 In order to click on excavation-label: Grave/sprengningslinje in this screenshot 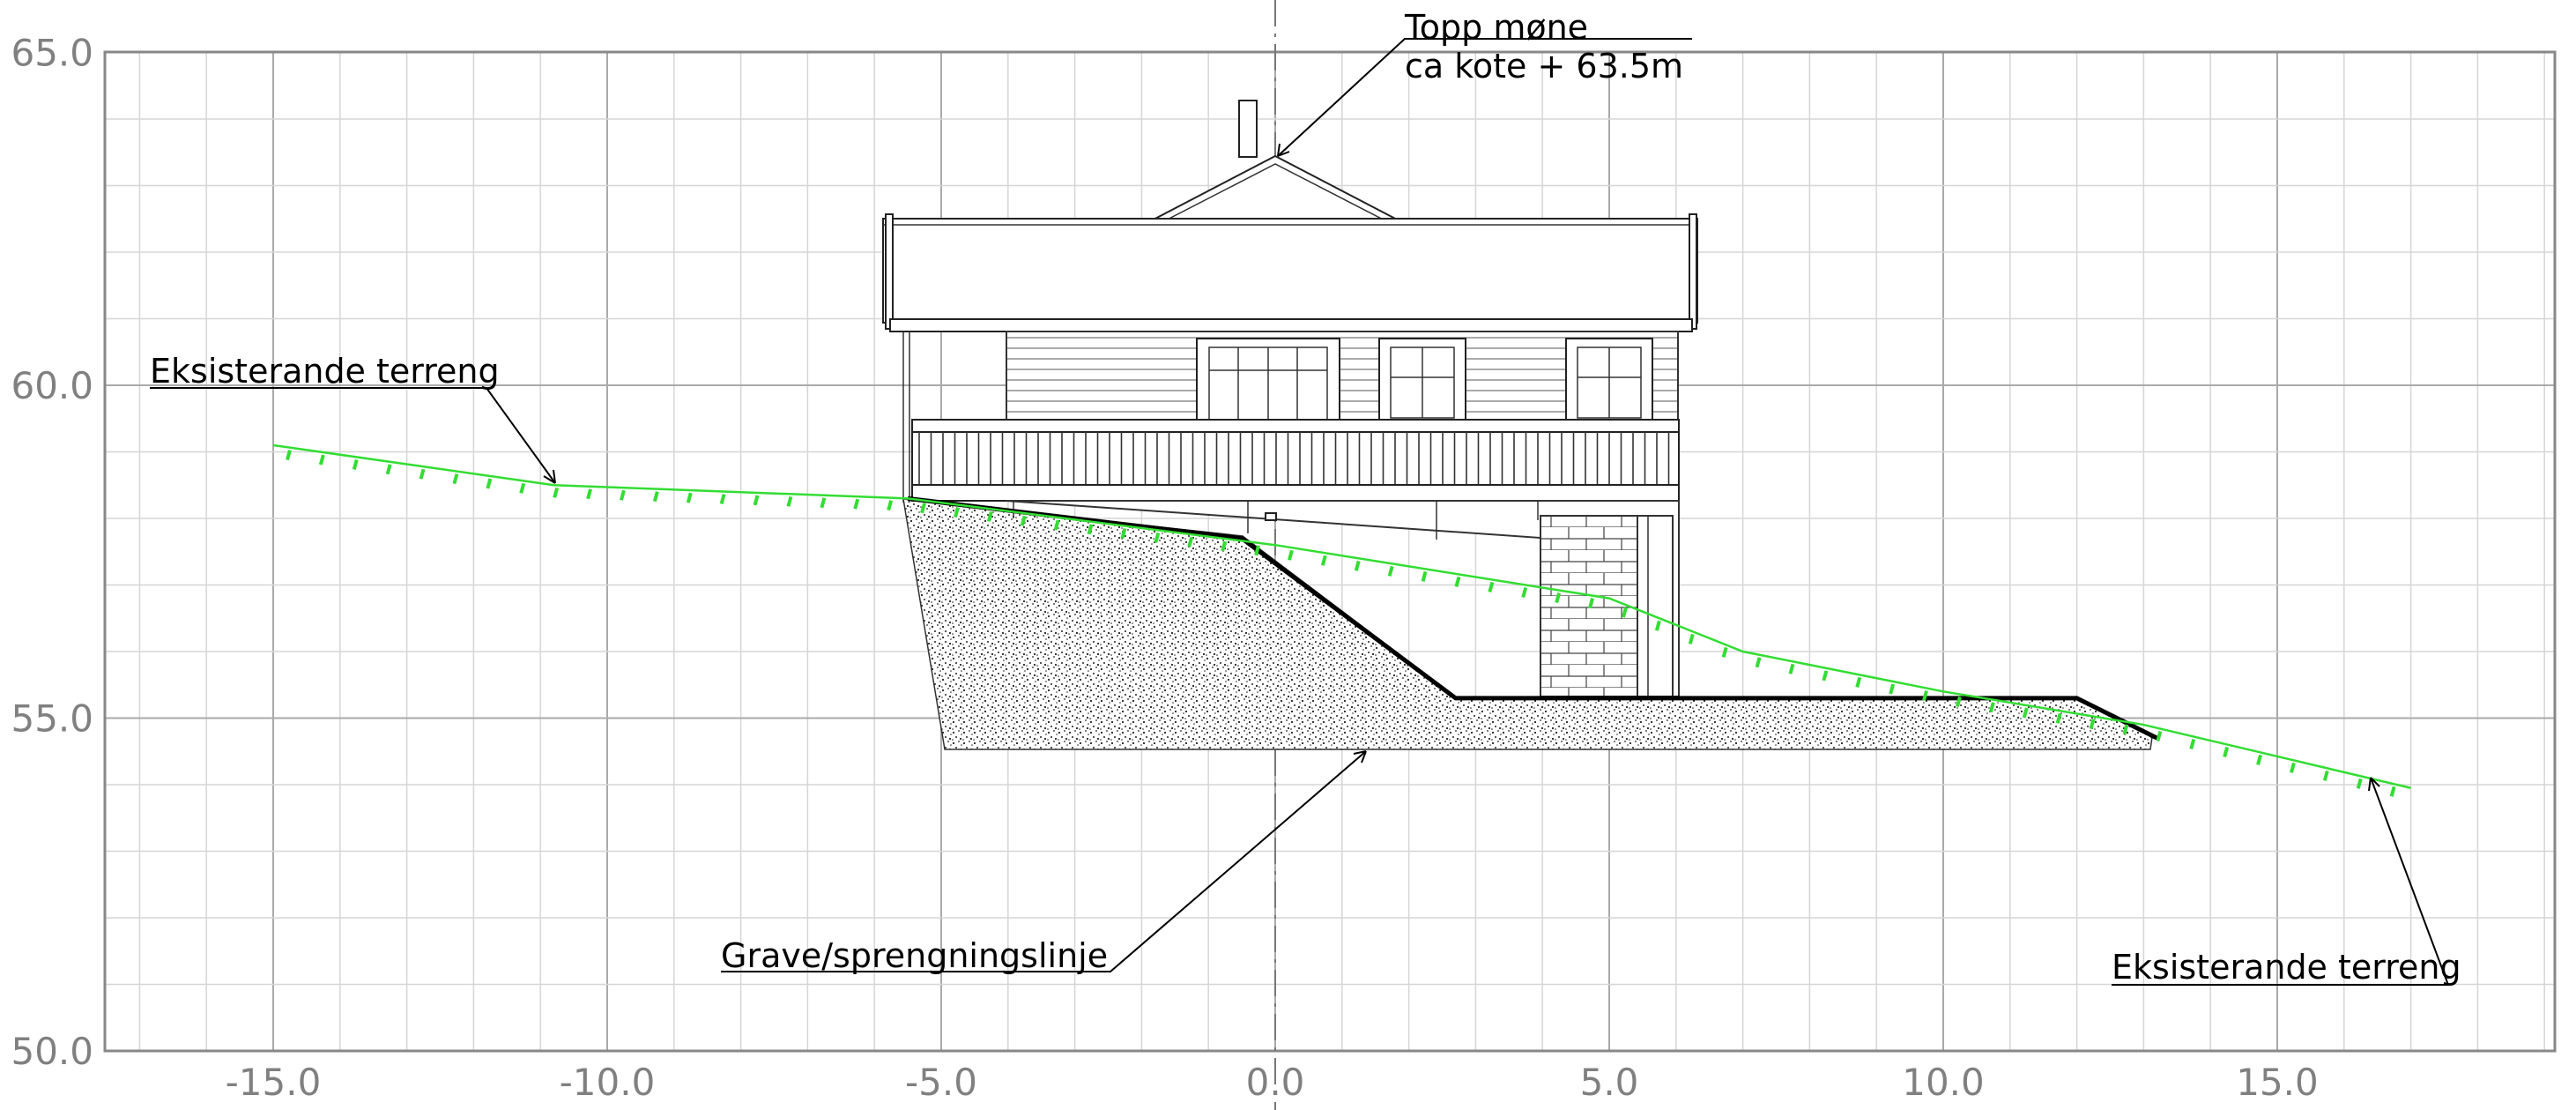, I will do `click(914, 955)`.